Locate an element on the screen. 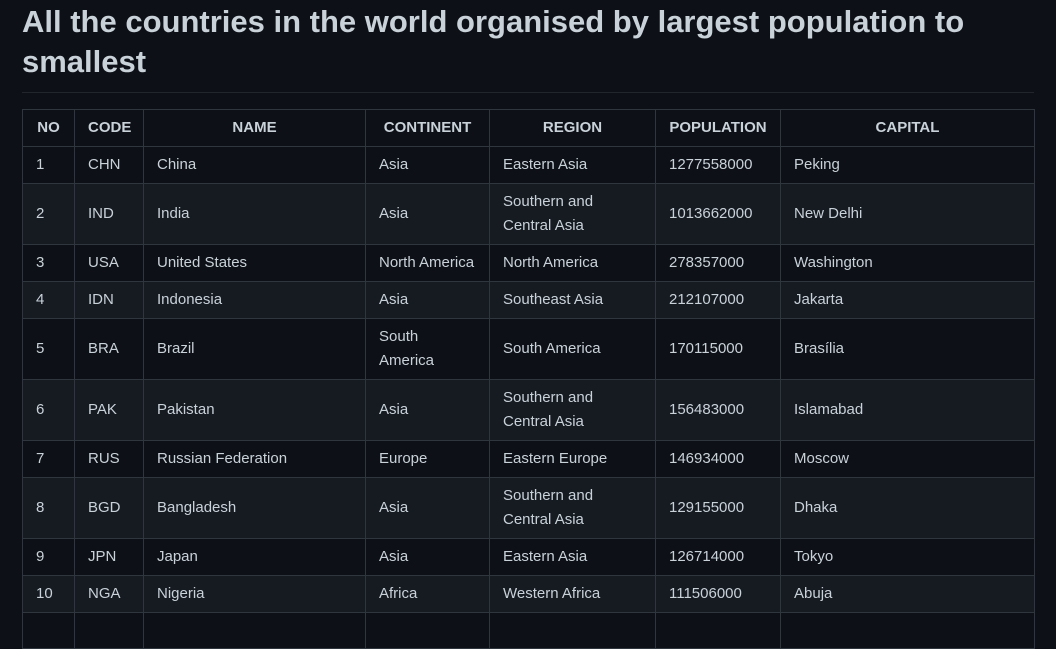 Image resolution: width=1056 pixels, height=649 pixels. cell-no: 6 is located at coordinates (48, 410).